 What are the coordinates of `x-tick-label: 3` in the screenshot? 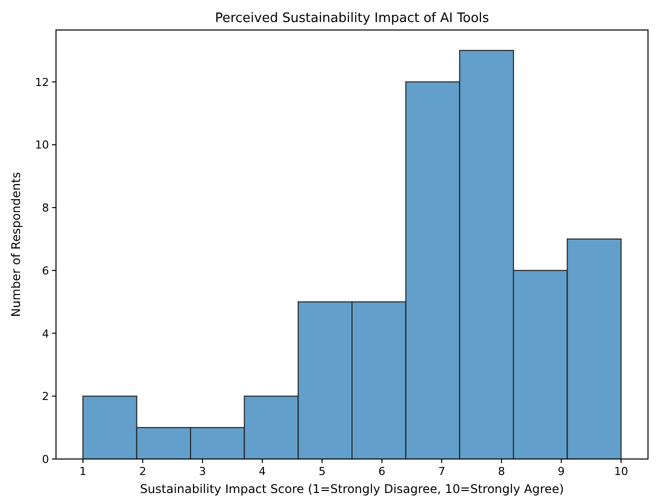 It's located at (202, 471).